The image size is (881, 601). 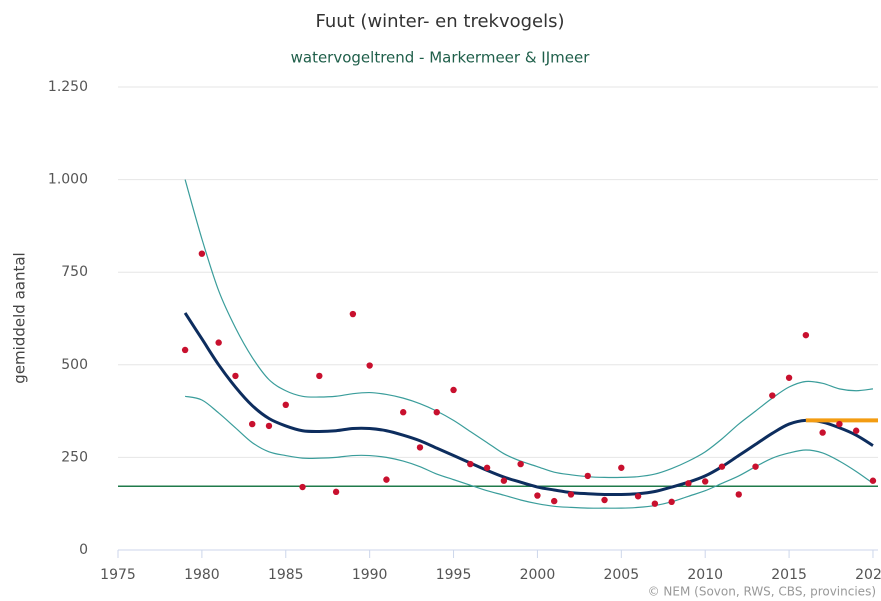 What do you see at coordinates (538, 575) in the screenshot?
I see `x-tick-label: 2000` at bounding box center [538, 575].